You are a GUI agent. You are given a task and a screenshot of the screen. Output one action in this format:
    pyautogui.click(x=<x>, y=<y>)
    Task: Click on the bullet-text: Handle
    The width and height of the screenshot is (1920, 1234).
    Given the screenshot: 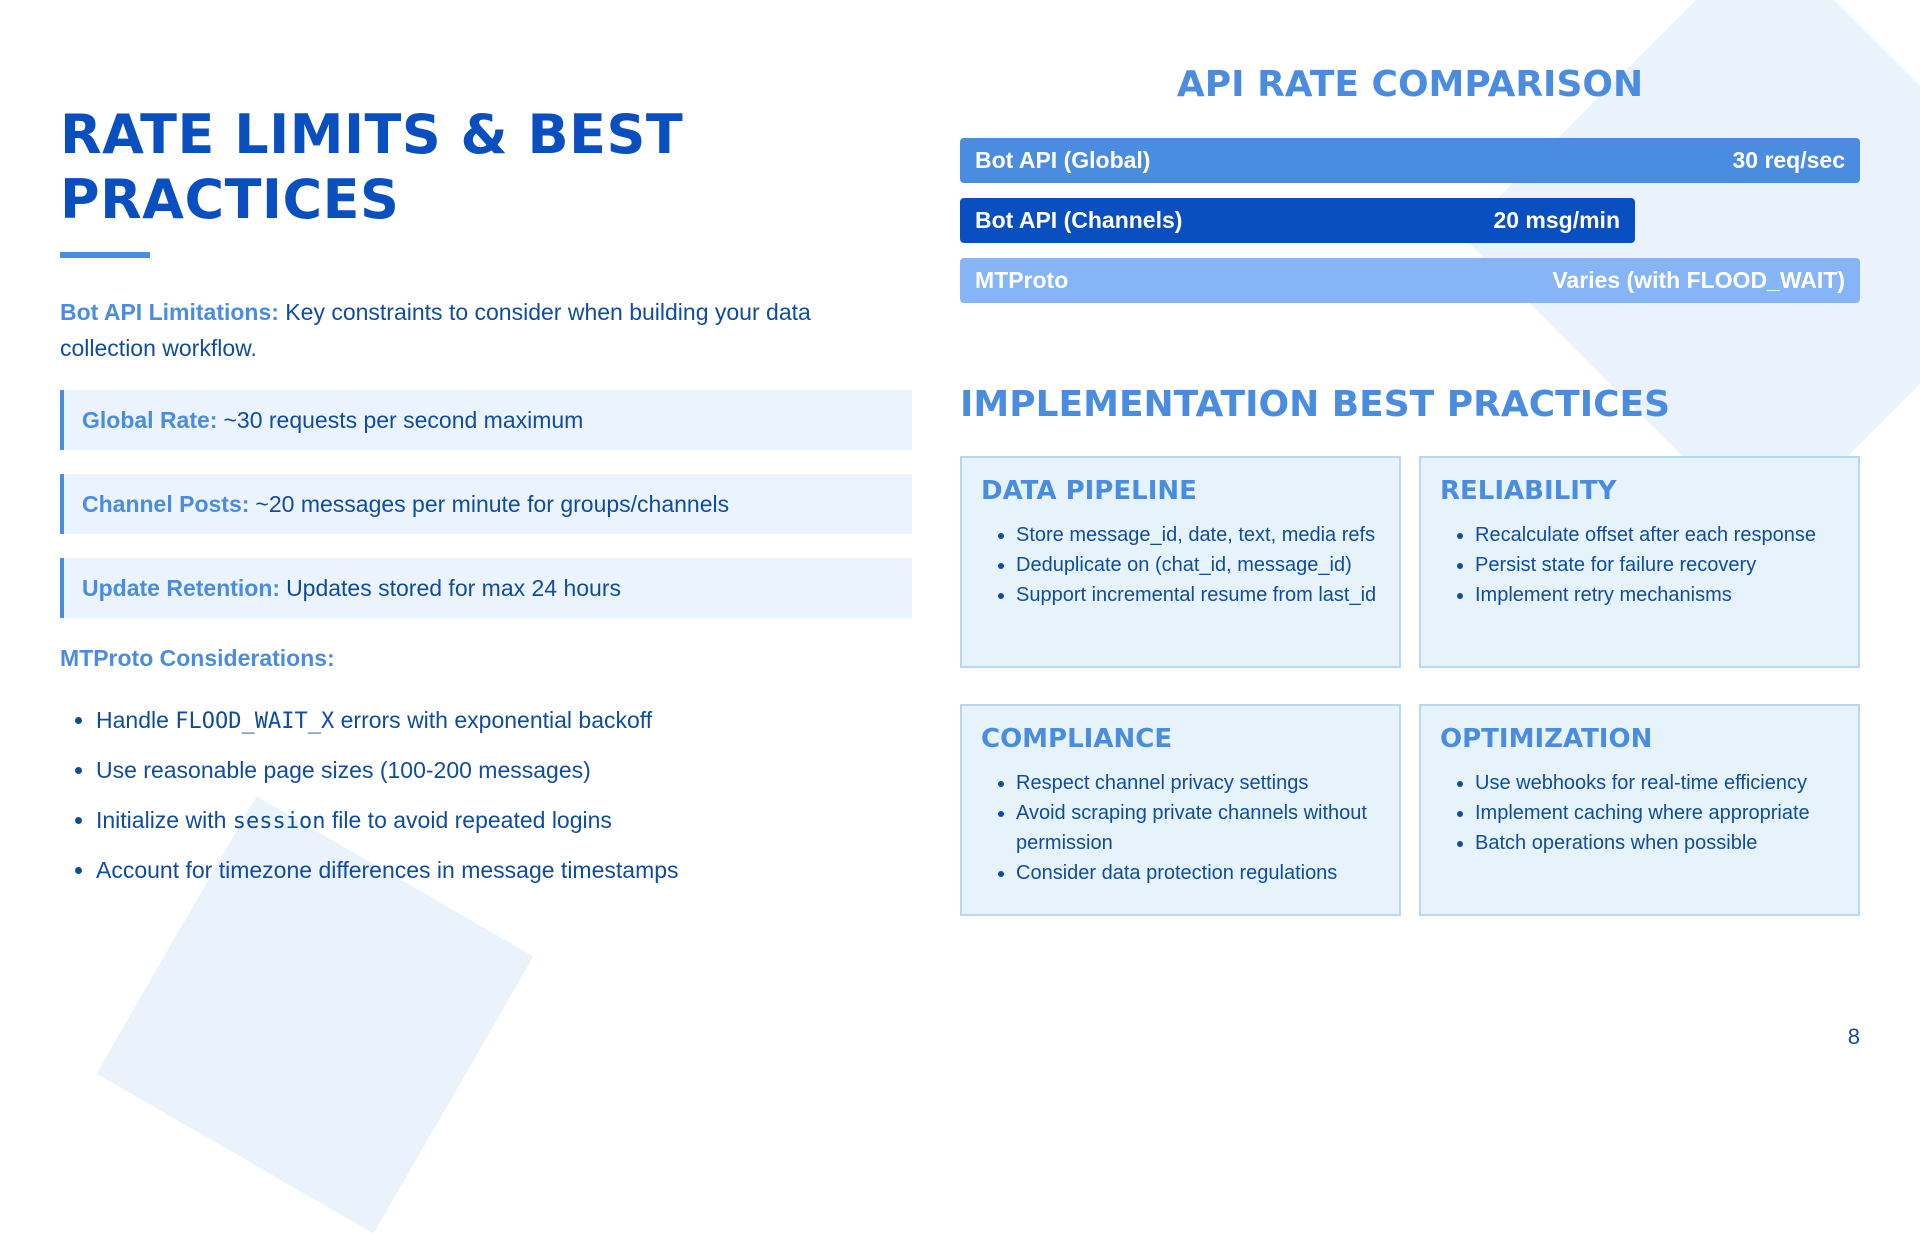 What is the action you would take?
    pyautogui.click(x=136, y=720)
    